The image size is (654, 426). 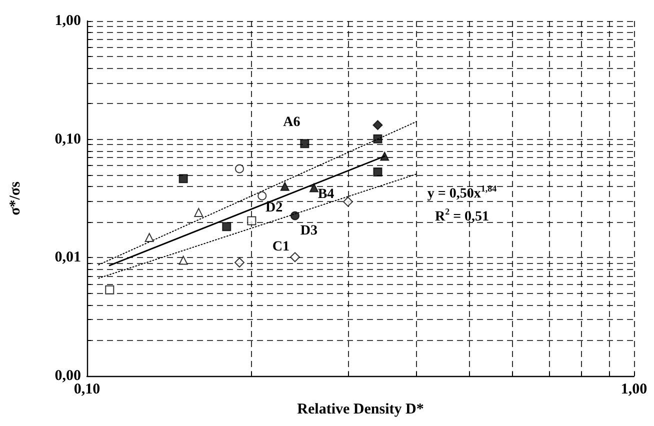 What do you see at coordinates (360, 409) in the screenshot?
I see `x-axis-title: Relative Density D*` at bounding box center [360, 409].